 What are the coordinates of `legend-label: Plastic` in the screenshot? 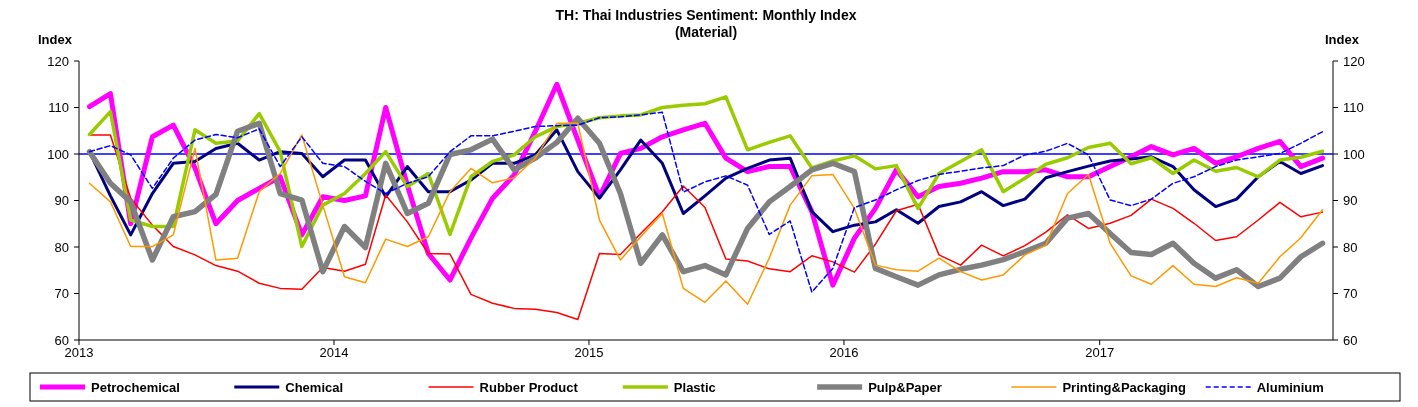 It's located at (694, 387).